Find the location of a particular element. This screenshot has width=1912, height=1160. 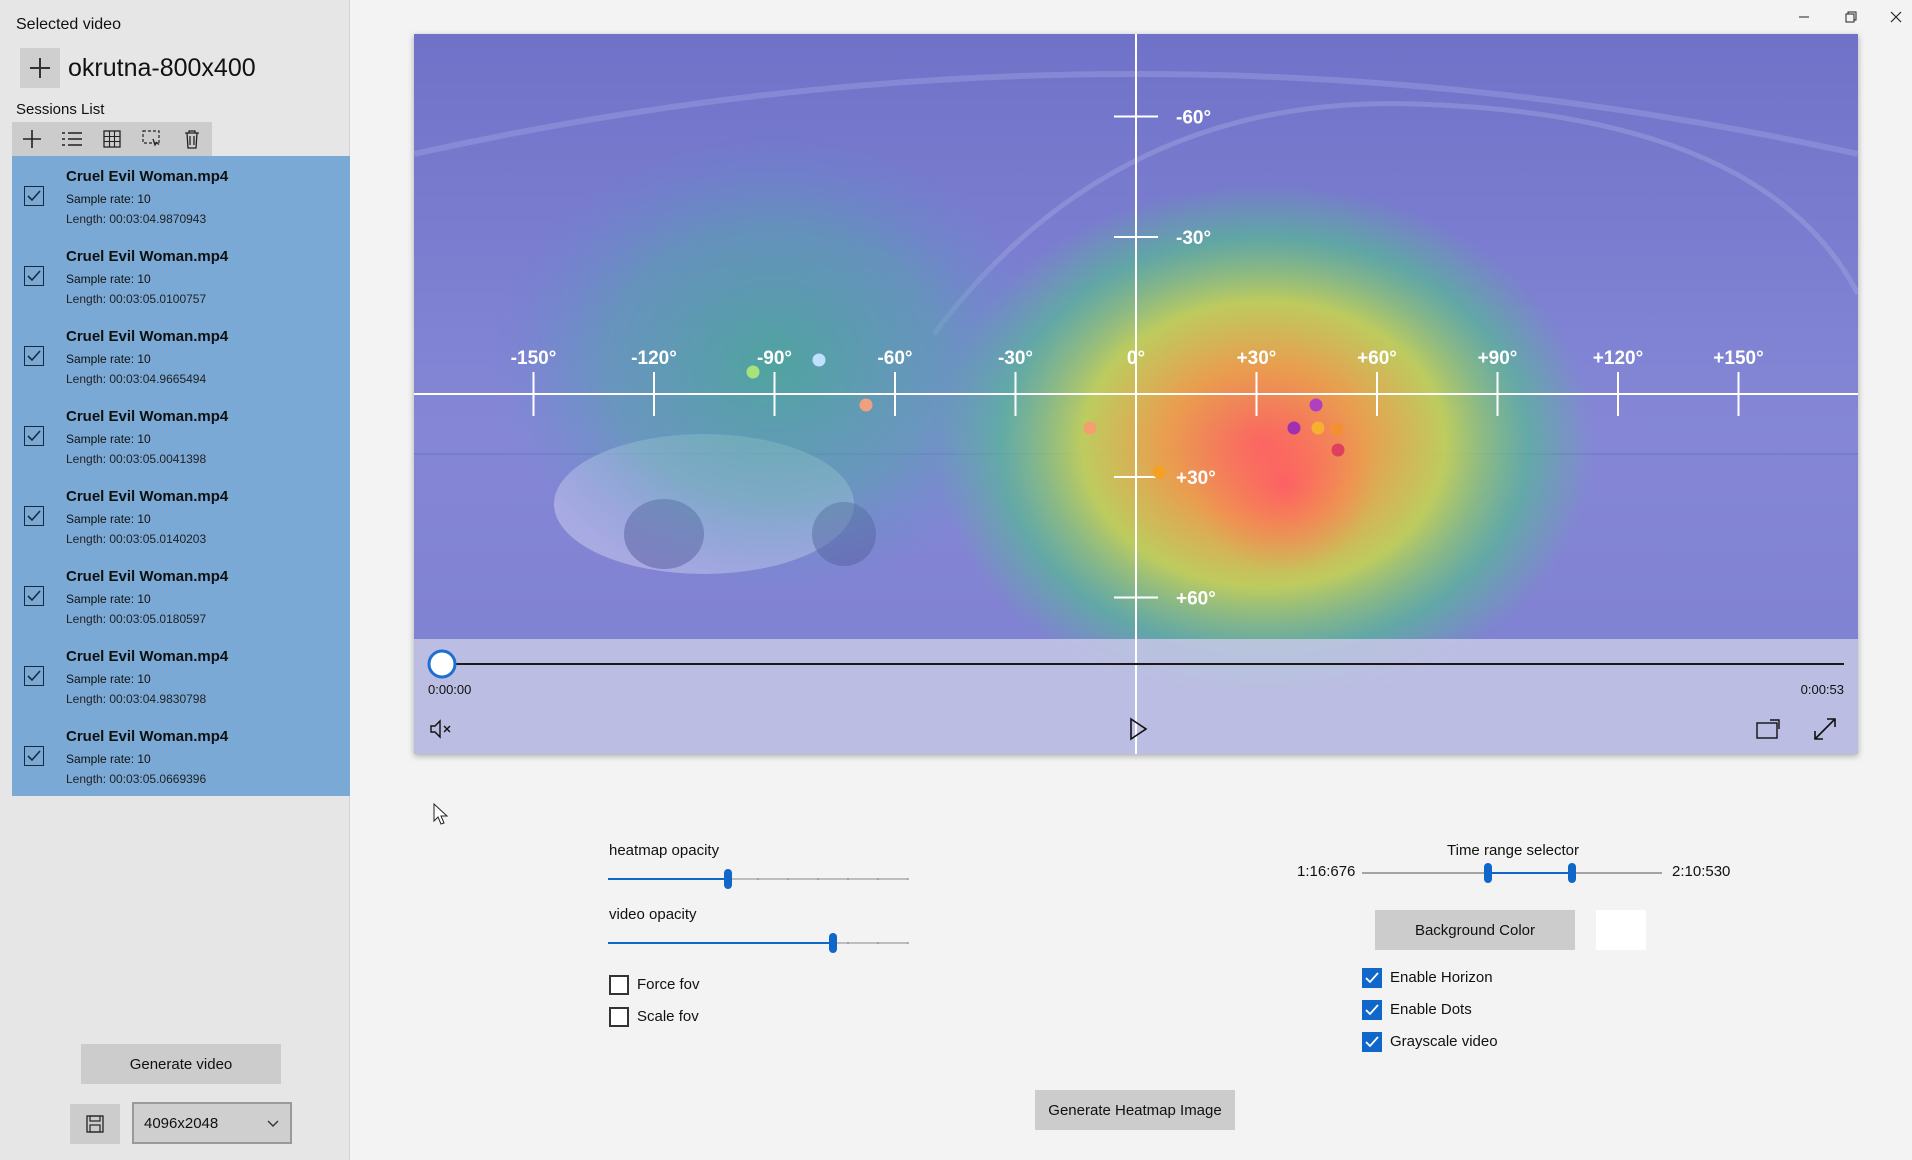

select-sessions-button is located at coordinates (152, 139).